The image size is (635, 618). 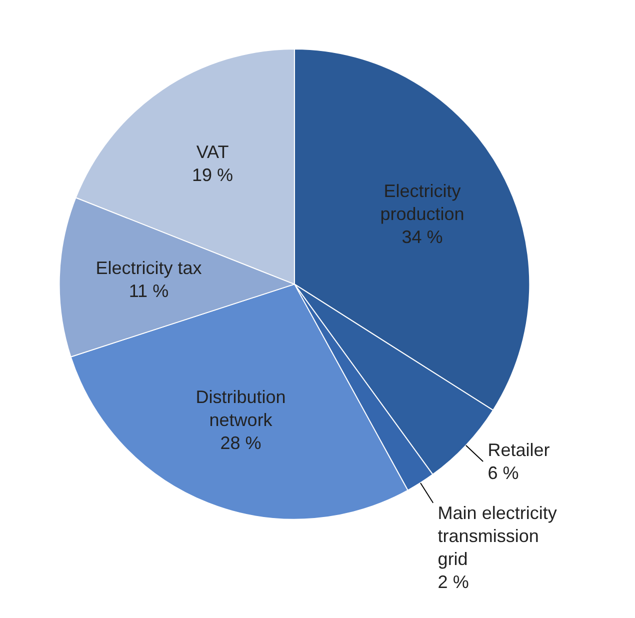 What do you see at coordinates (213, 174) in the screenshot?
I see `data-label: 19 %` at bounding box center [213, 174].